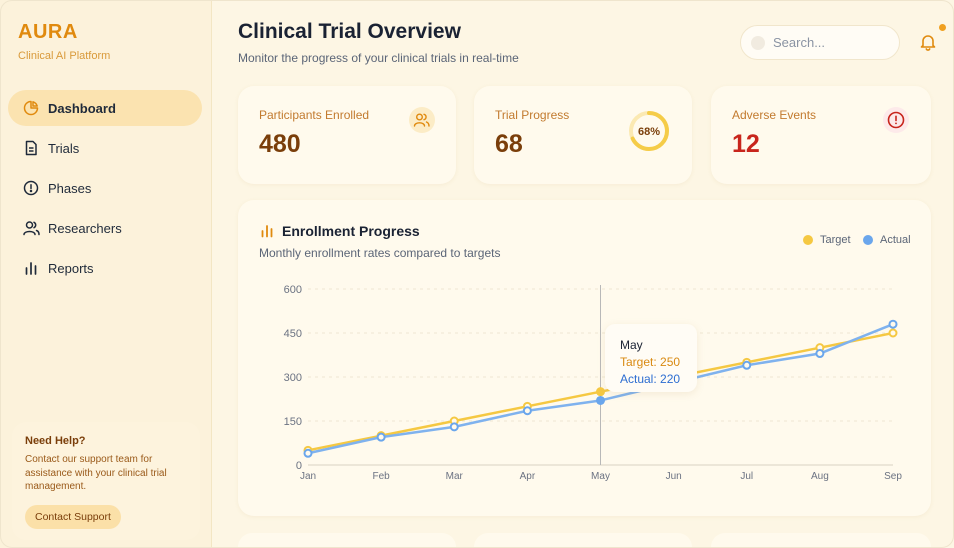 The image size is (954, 548). I want to click on legend-item-target: Target, so click(827, 240).